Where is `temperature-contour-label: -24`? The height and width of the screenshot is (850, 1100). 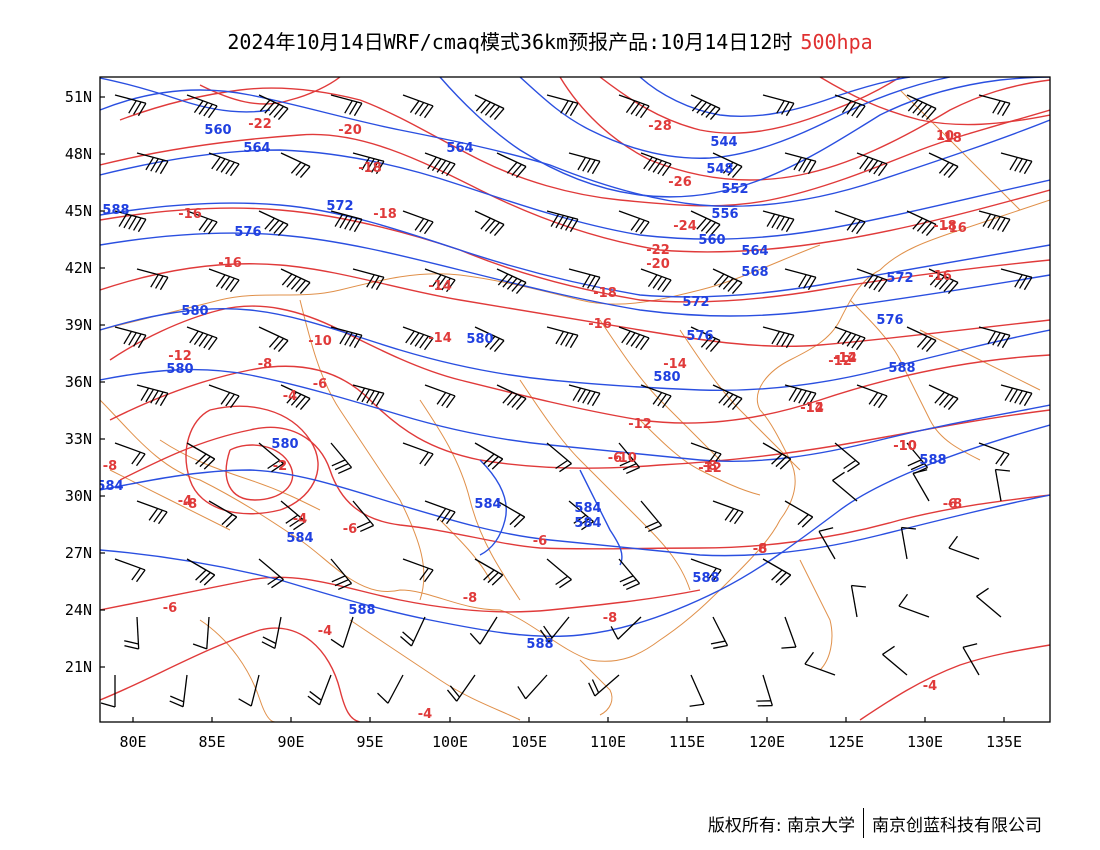 temperature-contour-label: -24 is located at coordinates (685, 226).